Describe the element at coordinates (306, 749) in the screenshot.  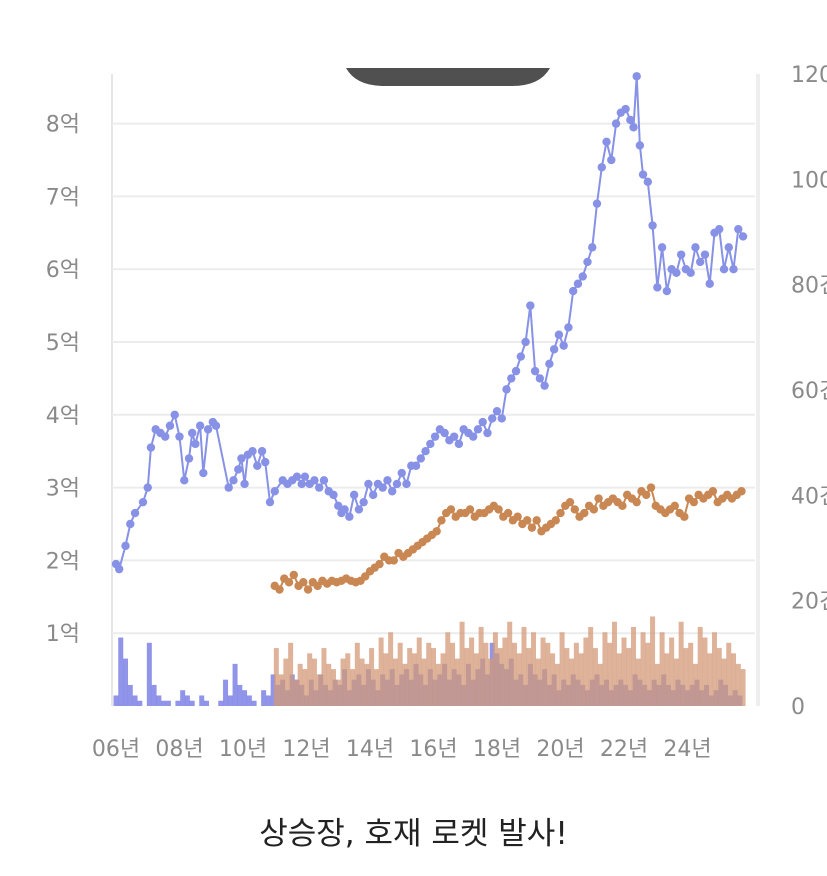
I see `x-tick-label: 12년` at that location.